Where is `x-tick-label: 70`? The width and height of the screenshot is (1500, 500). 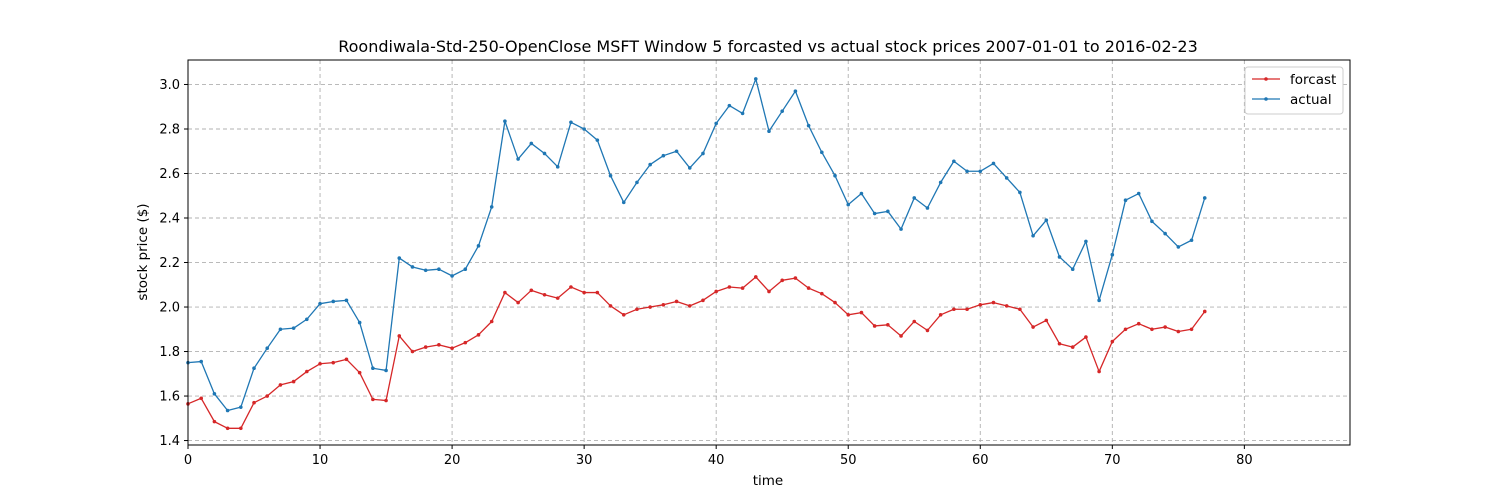 x-tick-label: 70 is located at coordinates (1112, 460).